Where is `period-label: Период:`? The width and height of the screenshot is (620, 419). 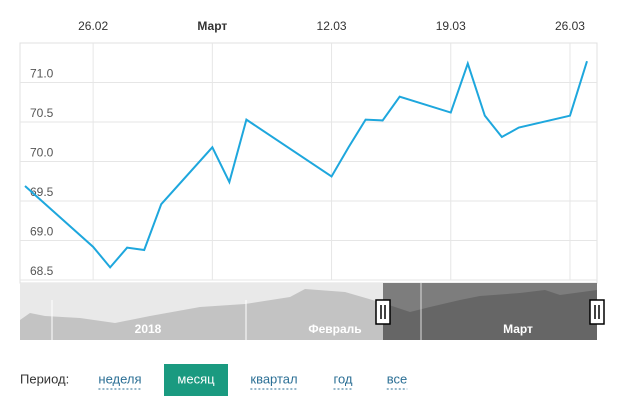 period-label: Период: is located at coordinates (44, 378).